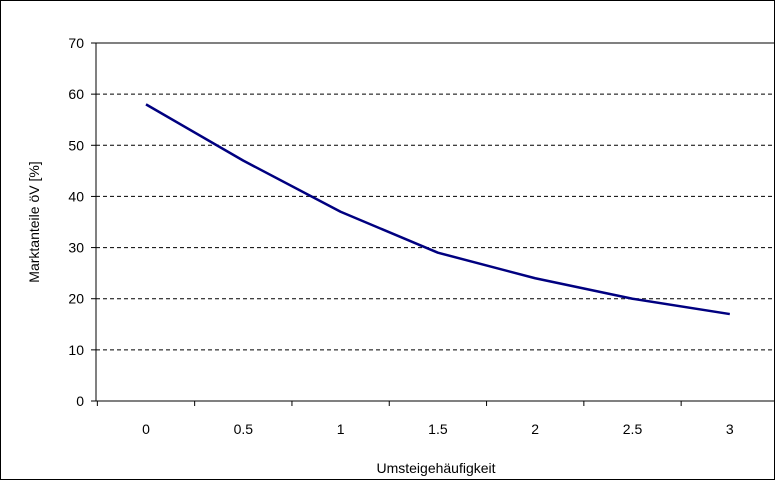  I want to click on x-axis-title: Umsteigehäufigkeit, so click(435, 468).